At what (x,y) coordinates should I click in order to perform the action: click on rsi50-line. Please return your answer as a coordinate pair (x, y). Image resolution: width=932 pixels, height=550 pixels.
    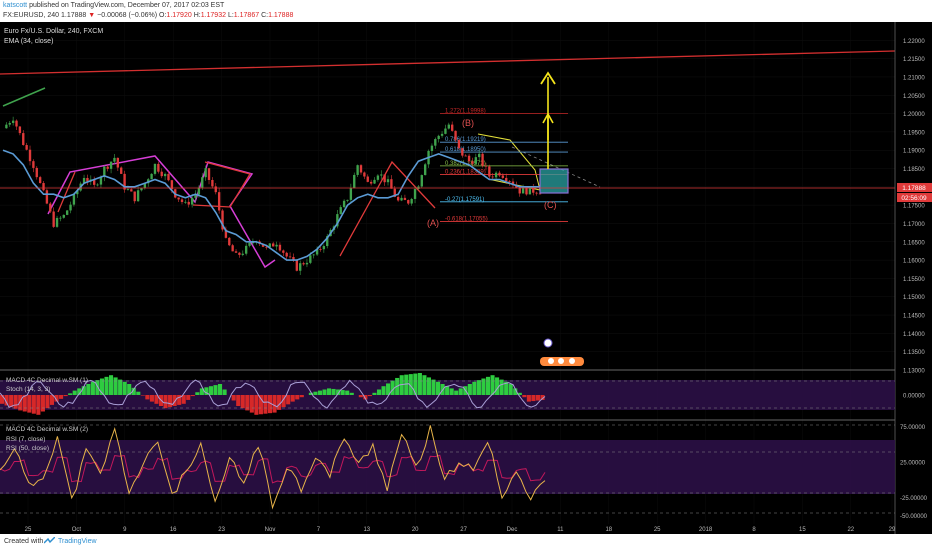
    Looking at the image, I should click on (273, 469).